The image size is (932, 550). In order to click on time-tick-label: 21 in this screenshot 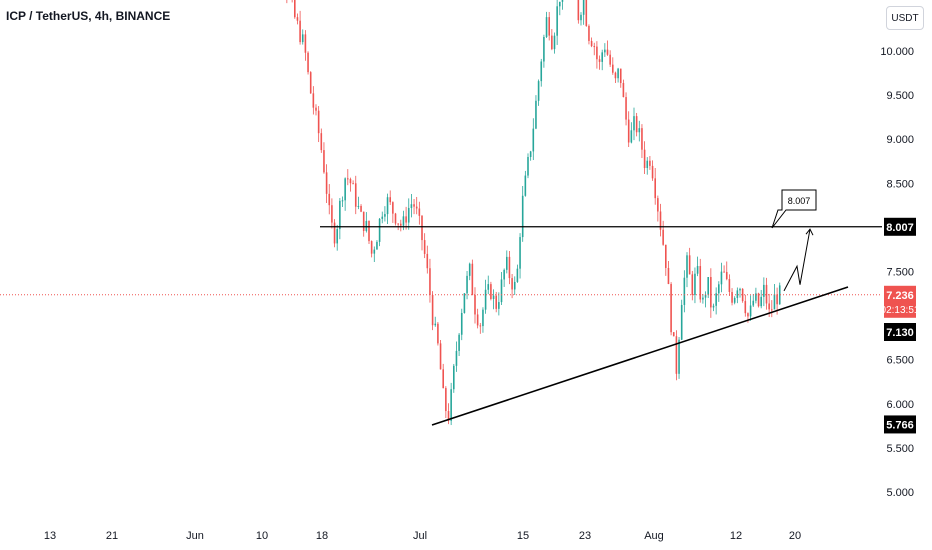, I will do `click(112, 536)`.